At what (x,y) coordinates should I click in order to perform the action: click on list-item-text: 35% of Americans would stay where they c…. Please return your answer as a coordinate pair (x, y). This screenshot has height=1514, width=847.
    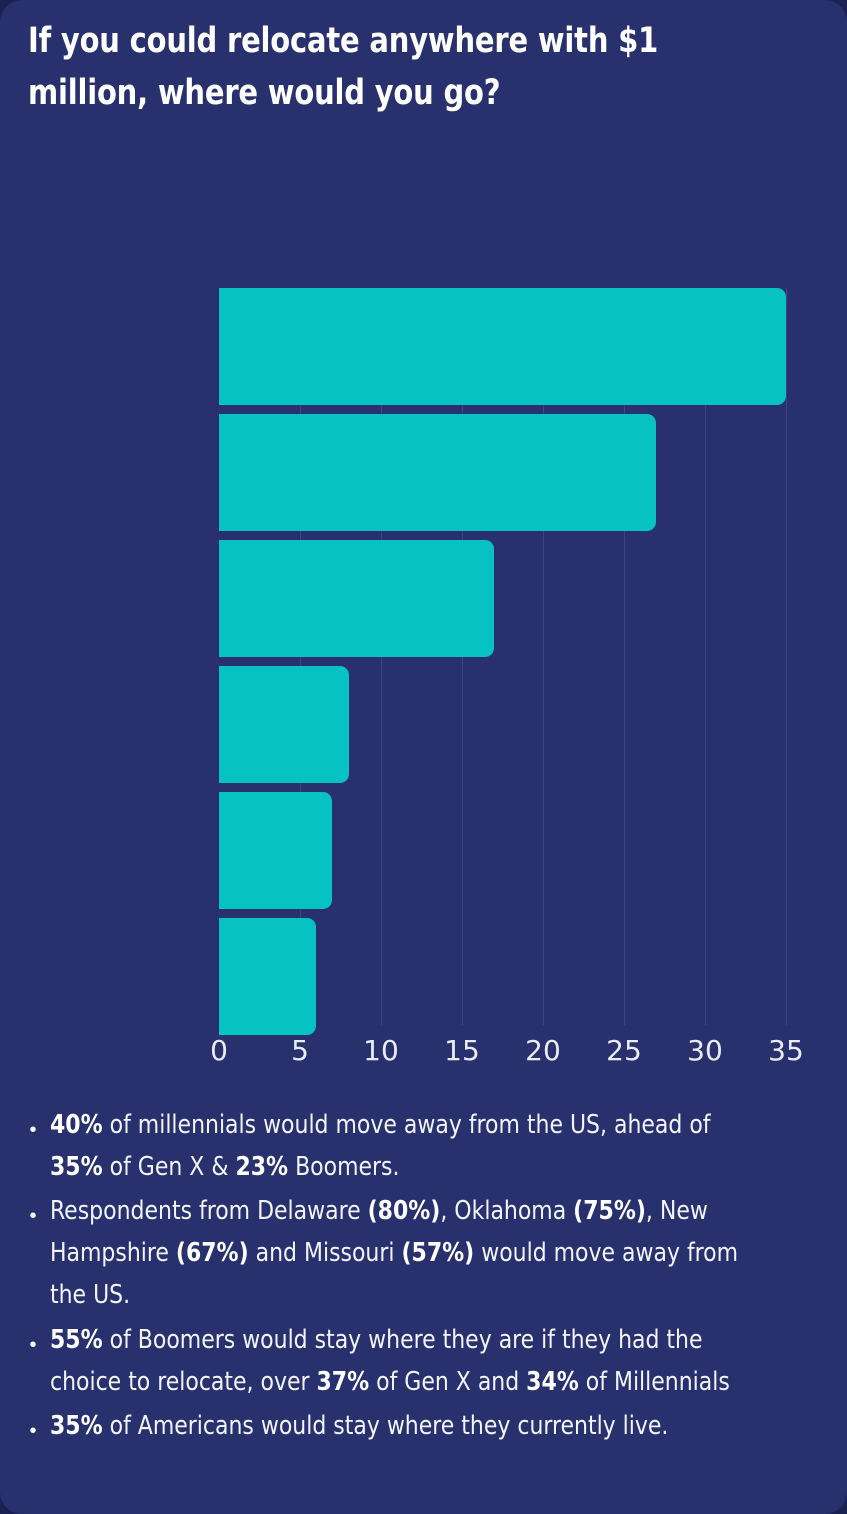
    Looking at the image, I should click on (359, 1425).